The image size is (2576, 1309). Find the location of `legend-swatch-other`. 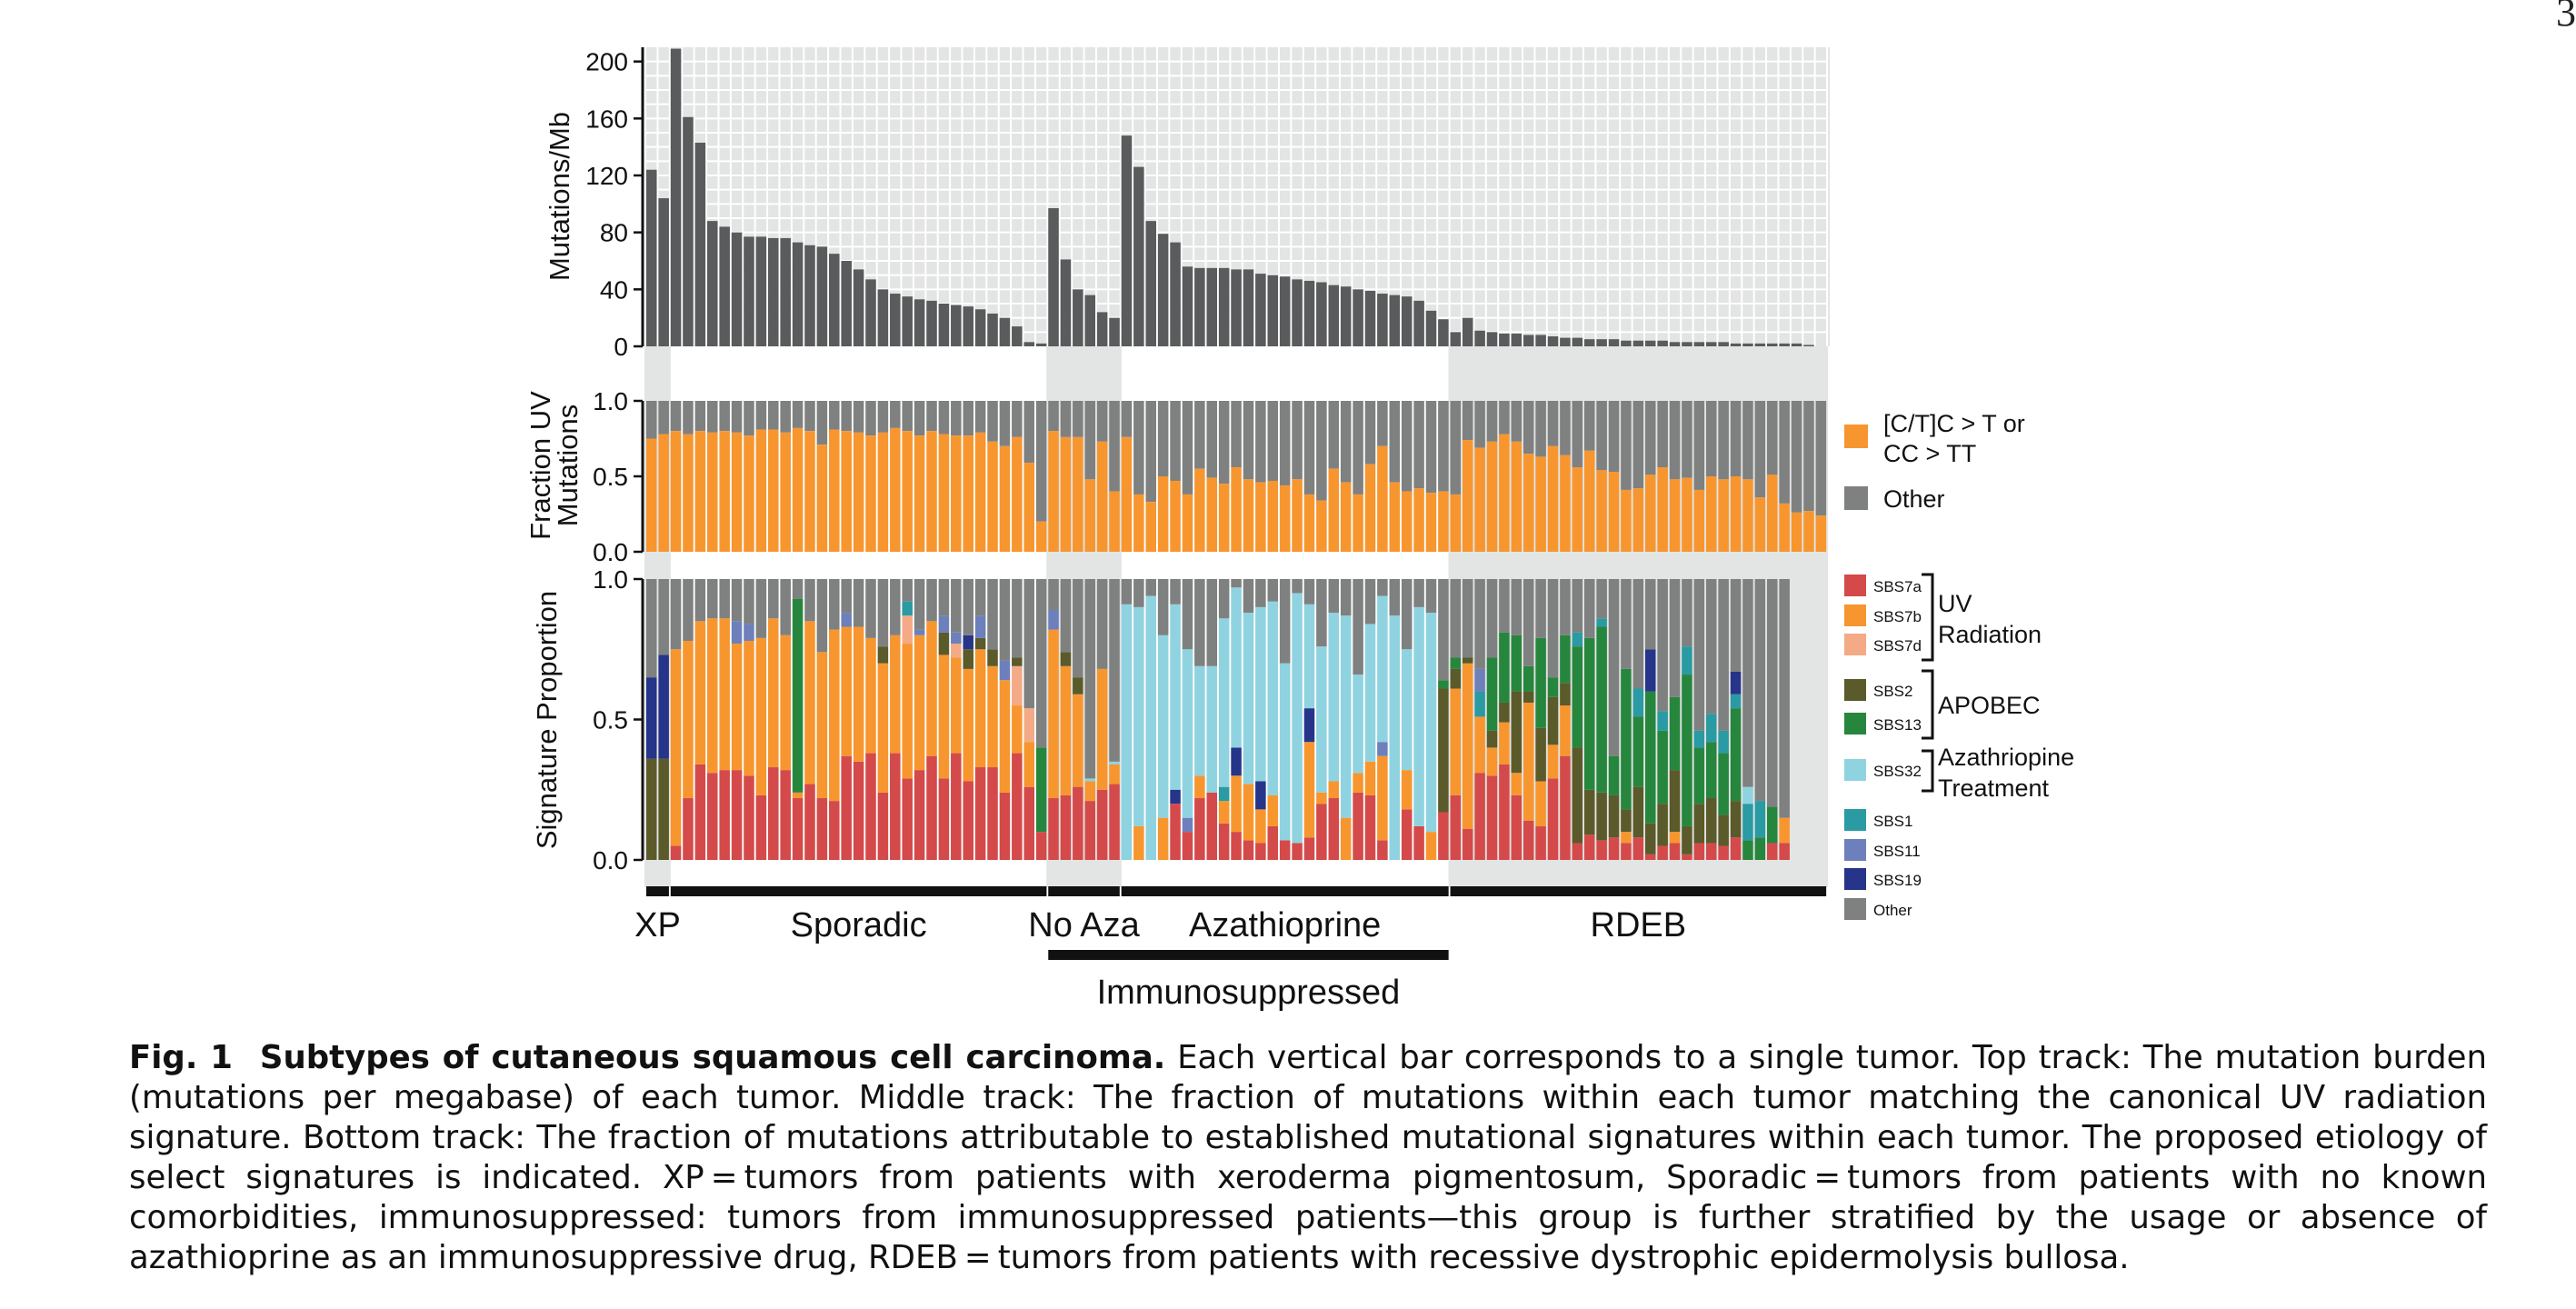

legend-swatch-other is located at coordinates (1855, 909).